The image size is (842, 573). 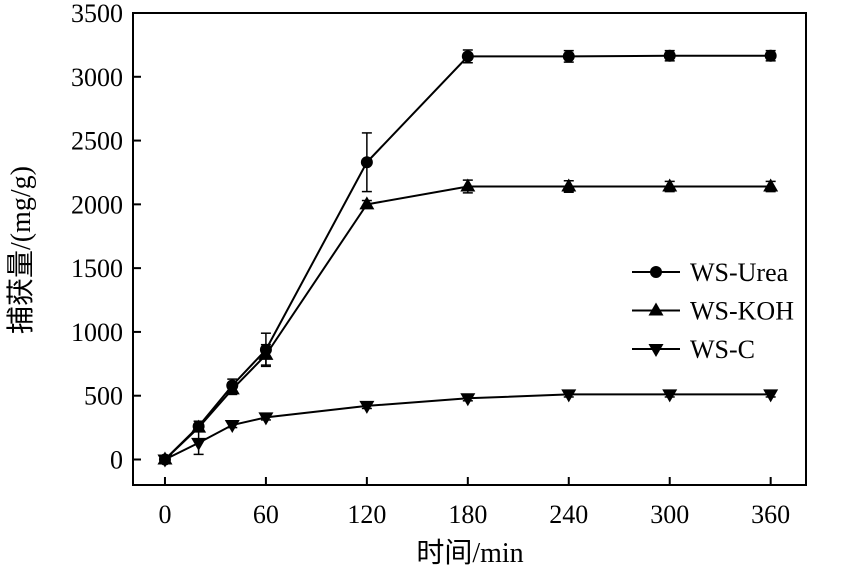 I want to click on y-tick-label: 0, so click(x=116, y=459).